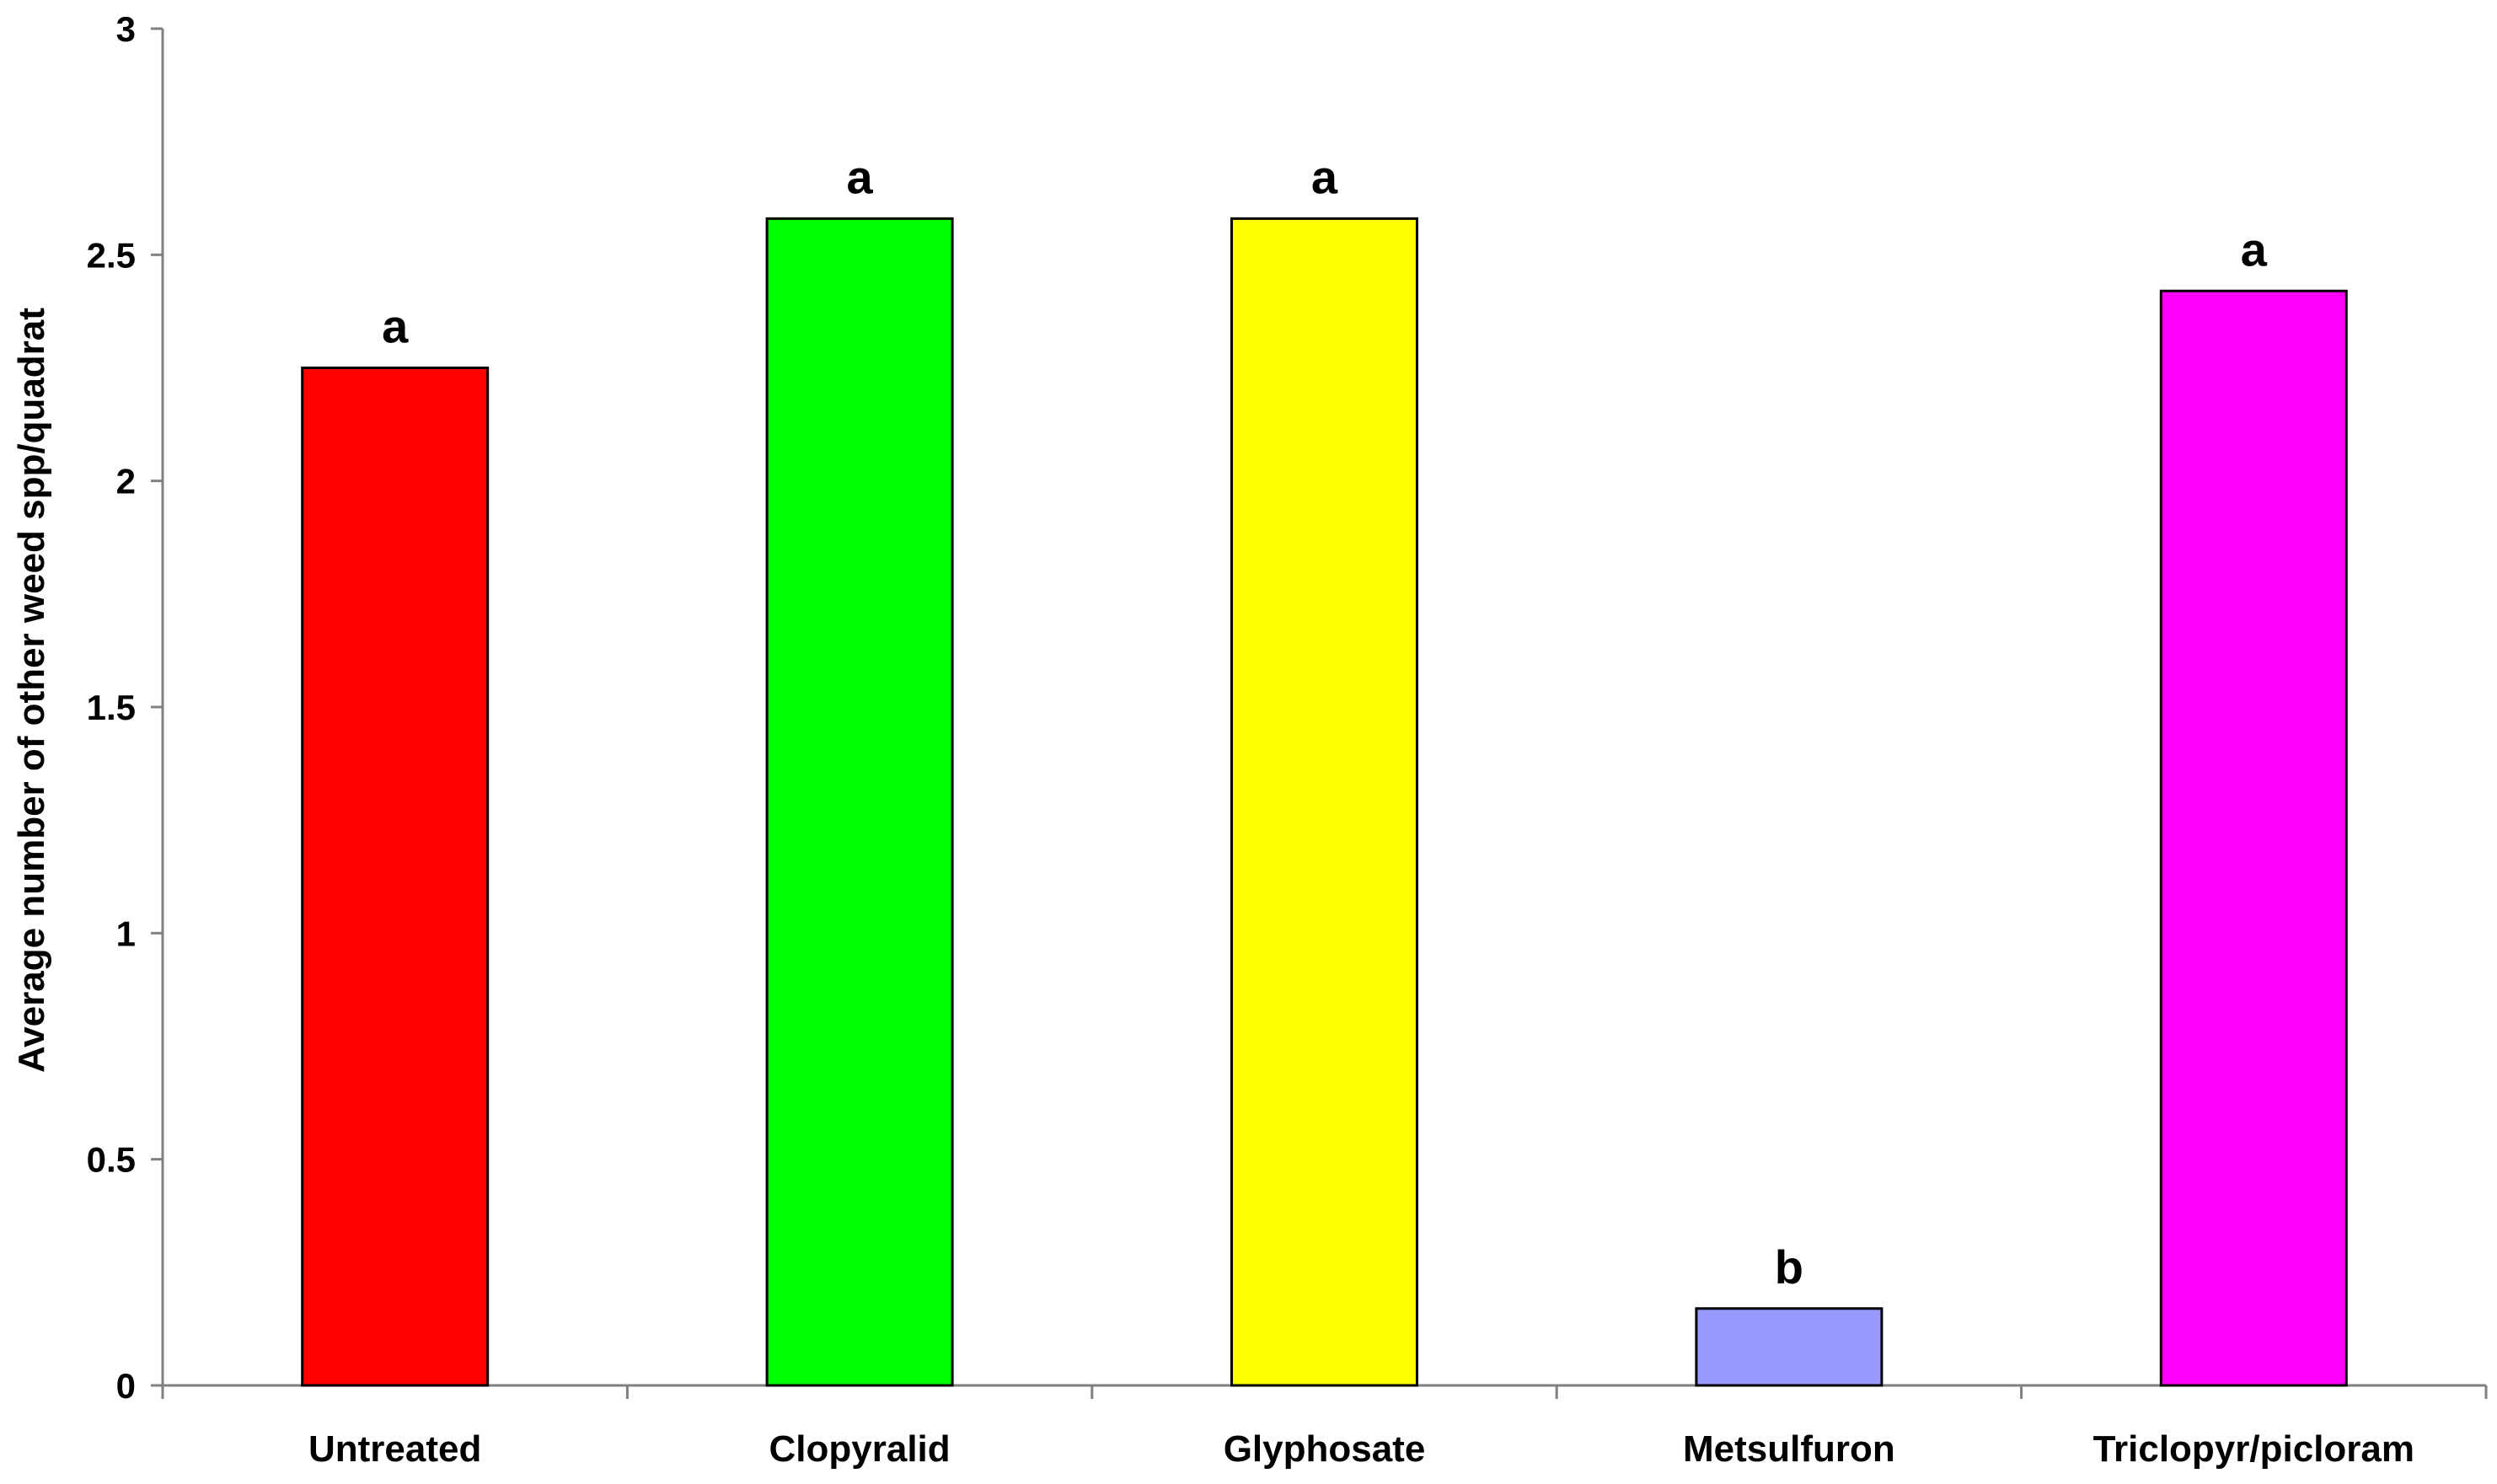 The image size is (2497, 1484). Describe the element at coordinates (1324, 802) in the screenshot. I see `bar-glyphosate` at that location.